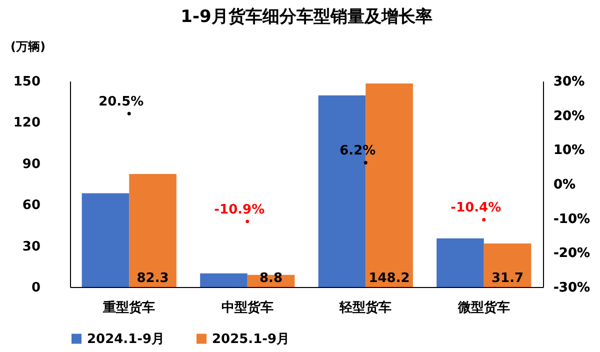 This screenshot has width=600, height=352. What do you see at coordinates (31, 206) in the screenshot?
I see `y-tick-label: 60` at bounding box center [31, 206].